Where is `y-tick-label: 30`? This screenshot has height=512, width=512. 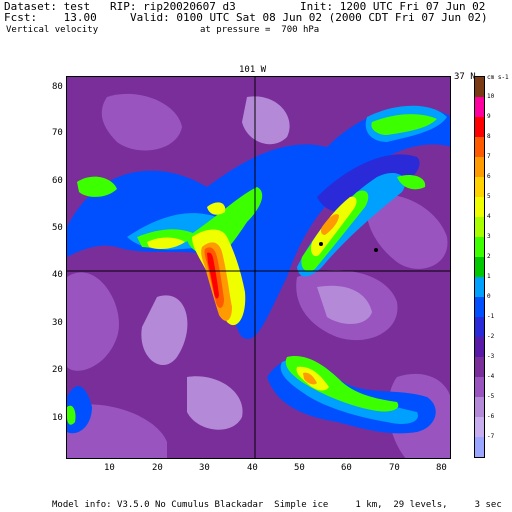
y-tick-label: 30 is located at coordinates (57, 323).